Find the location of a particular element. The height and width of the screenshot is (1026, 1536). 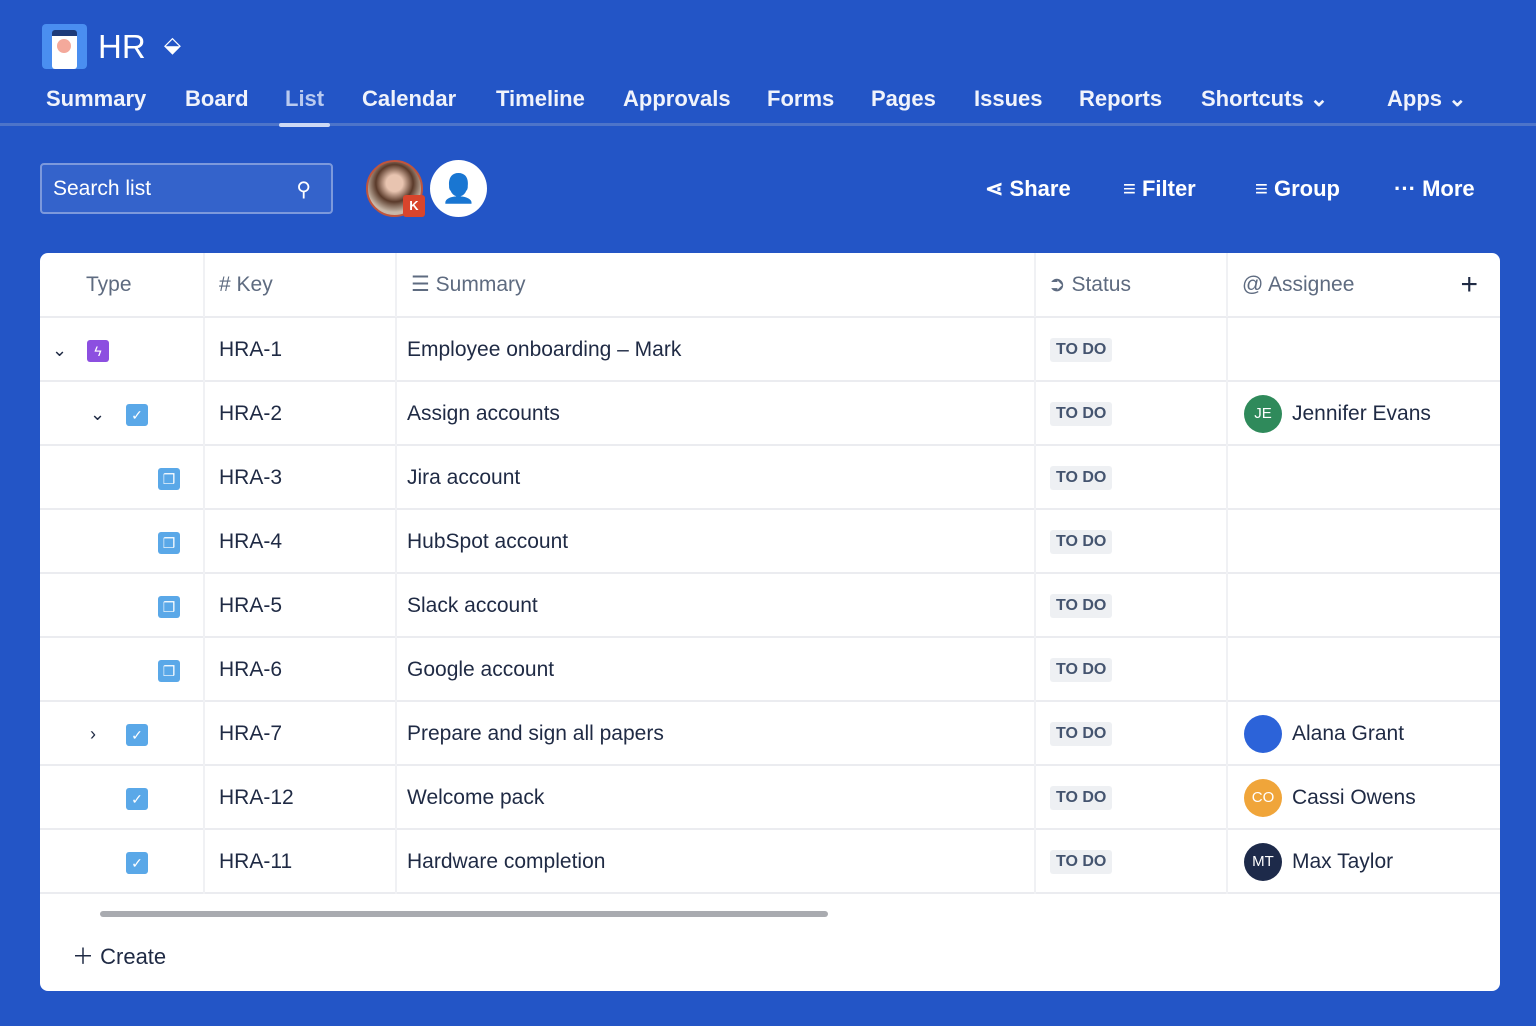

column-key: # Key is located at coordinates (301, 285).